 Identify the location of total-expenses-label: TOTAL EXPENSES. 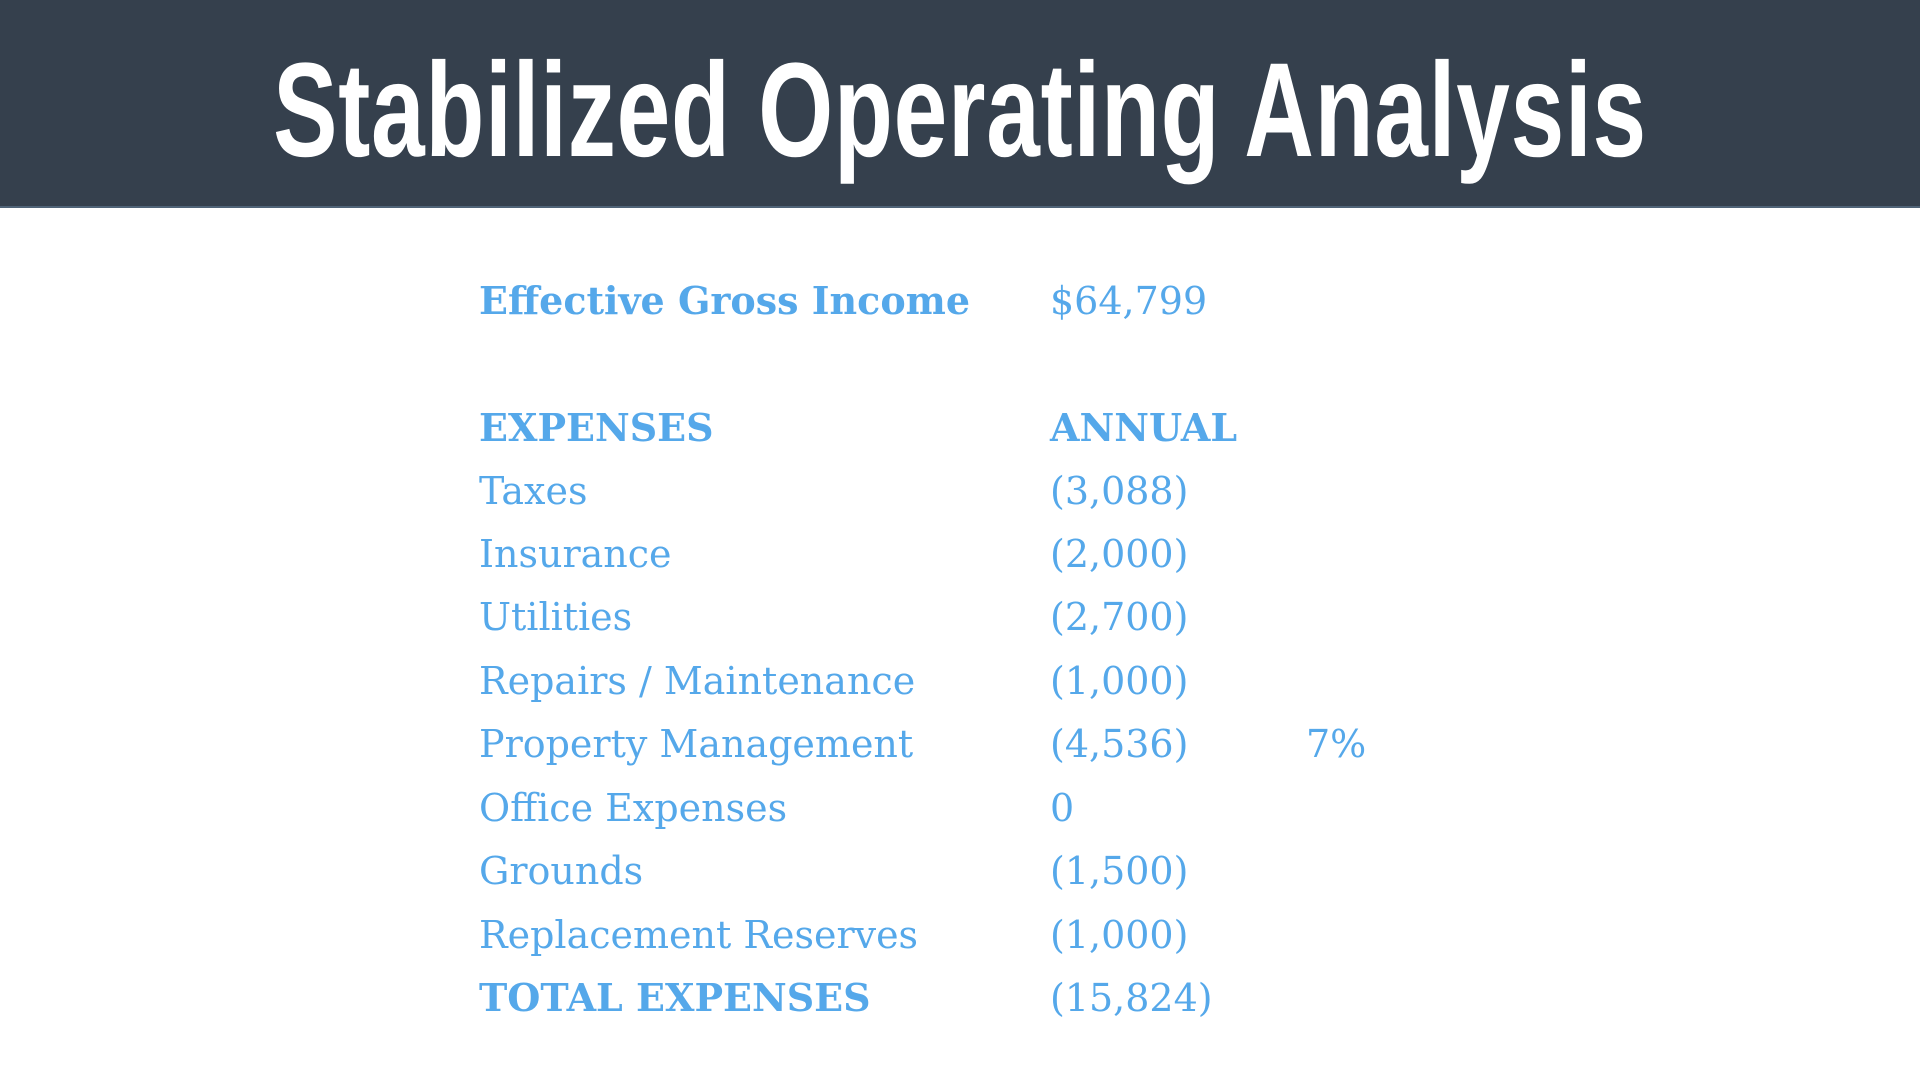
(675, 997).